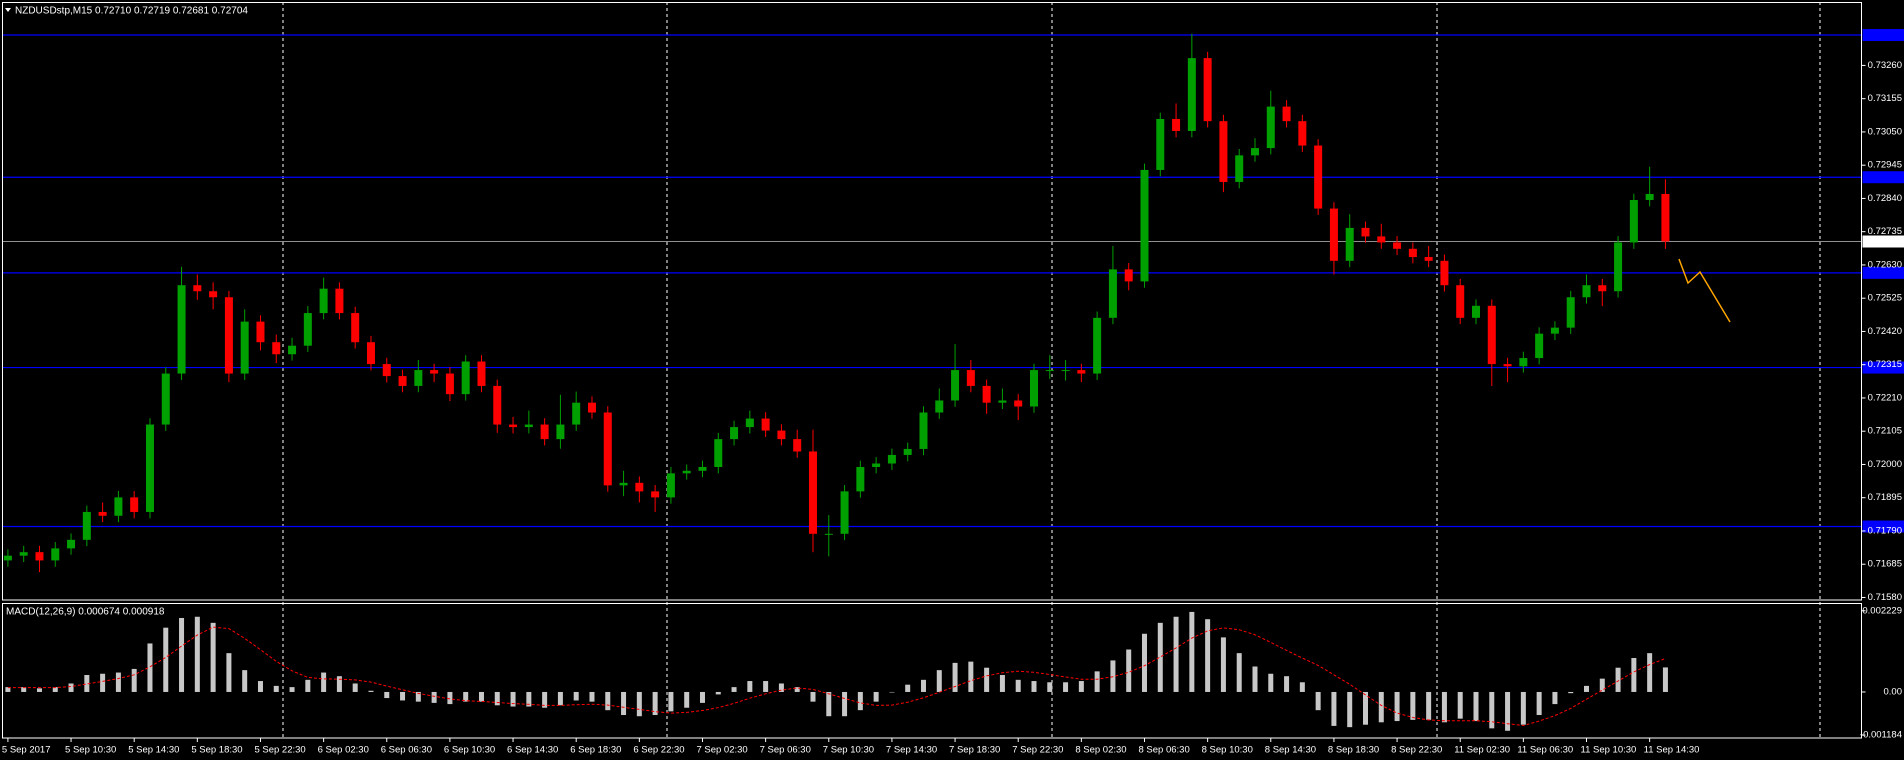 Image resolution: width=1904 pixels, height=760 pixels. What do you see at coordinates (595, 750) in the screenshot?
I see `x-tick-label: 6 Sep 18:30` at bounding box center [595, 750].